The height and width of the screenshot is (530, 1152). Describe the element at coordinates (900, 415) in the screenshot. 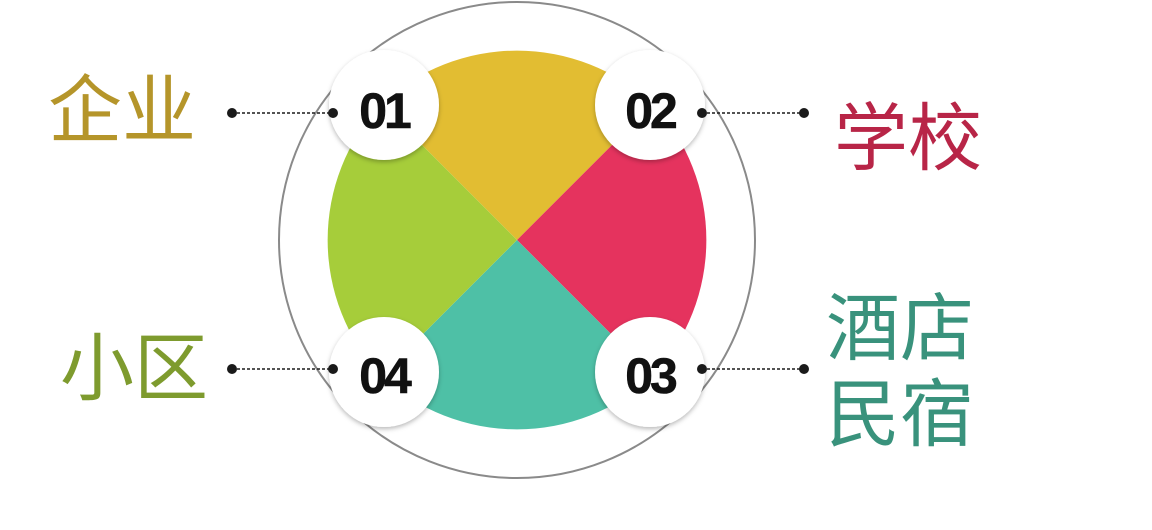

I see `label-hotel-line-2: 民宿` at that location.